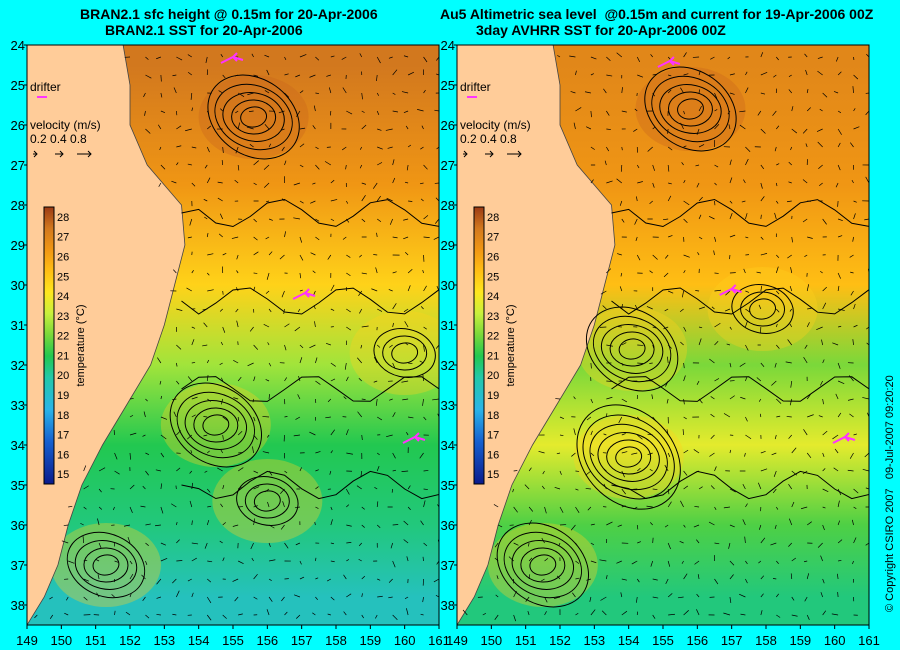 Image resolution: width=900 pixels, height=650 pixels. I want to click on velocity-legend-arrow, so click(59, 154).